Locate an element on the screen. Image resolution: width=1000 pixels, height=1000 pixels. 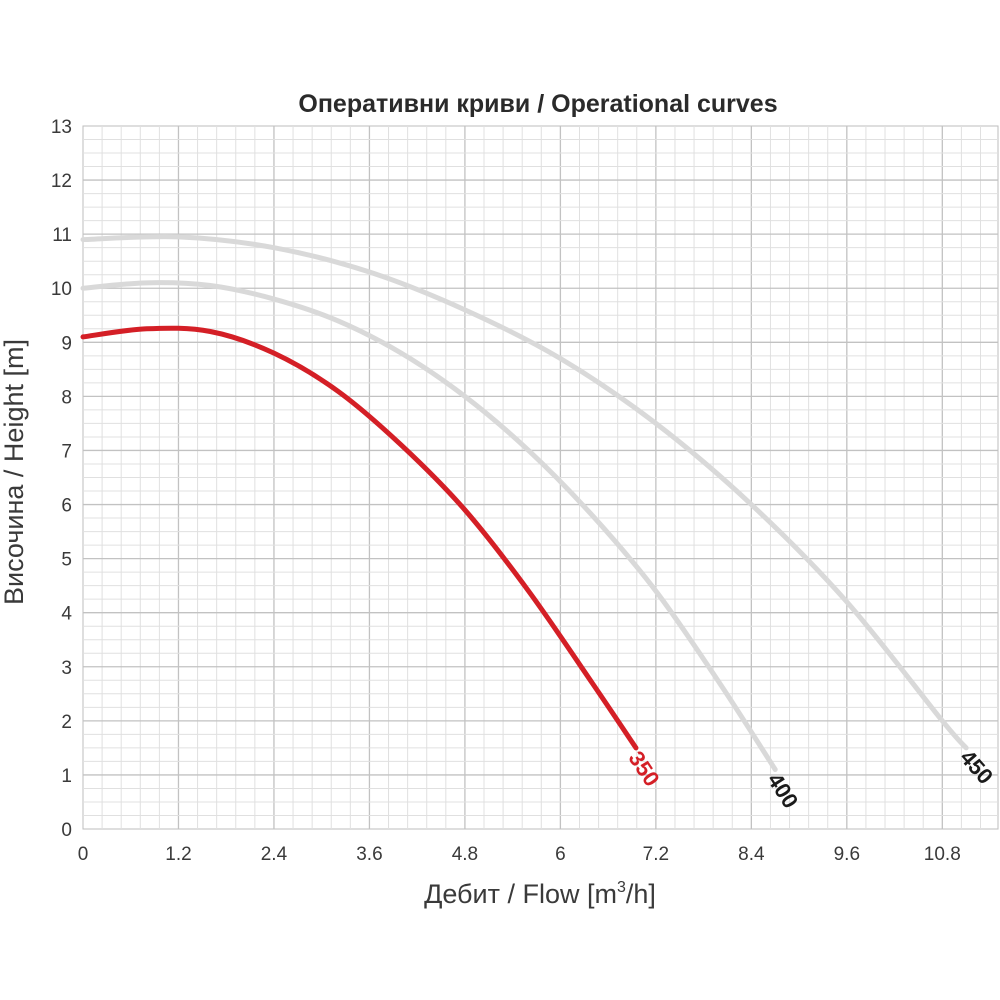
x-tick-label: 3.6 is located at coordinates (369, 854).